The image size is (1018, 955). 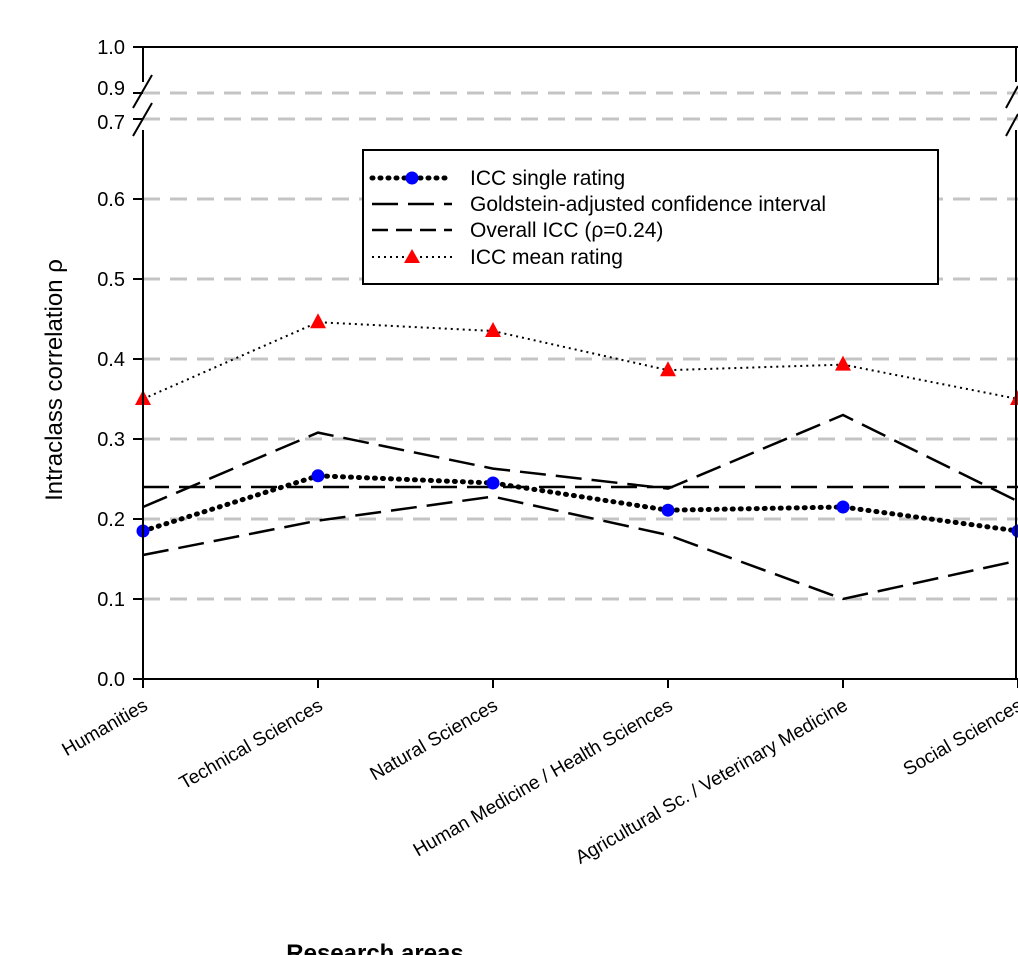 I want to click on y-tick-label: 0.7, so click(x=111, y=123).